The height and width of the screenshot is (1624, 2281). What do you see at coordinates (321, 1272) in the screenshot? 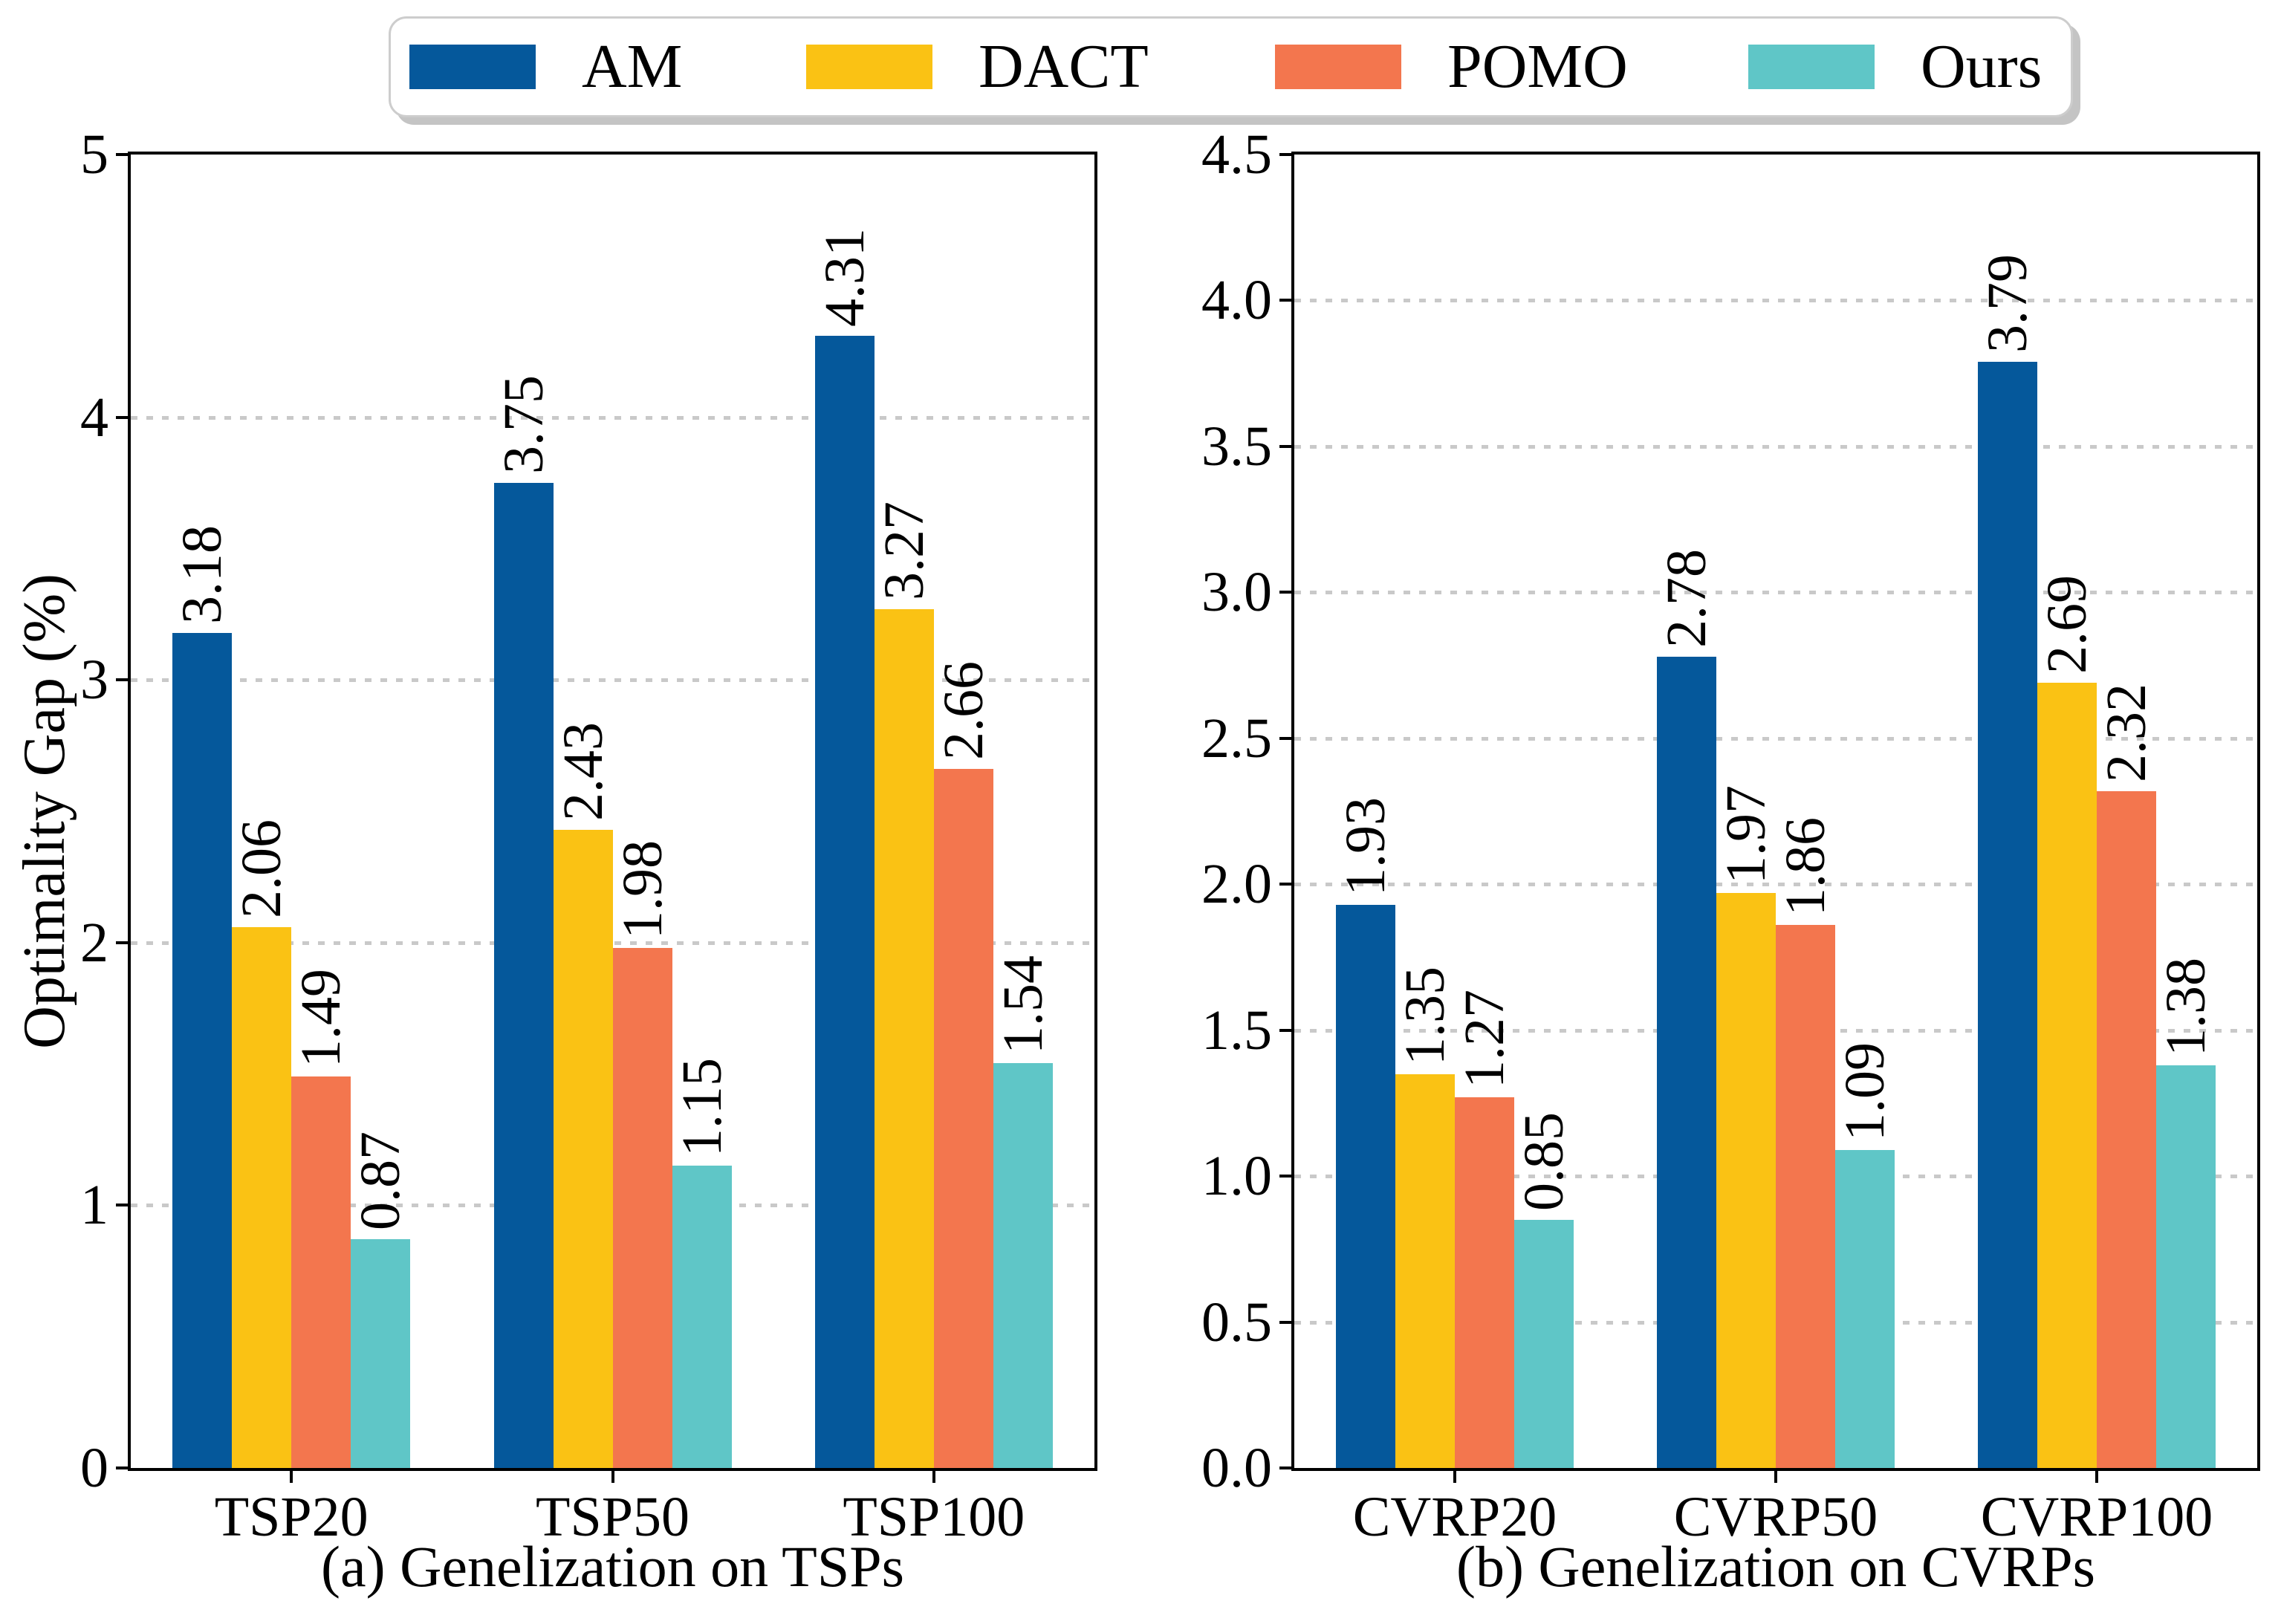
I see `bar-pomo-tsp20` at bounding box center [321, 1272].